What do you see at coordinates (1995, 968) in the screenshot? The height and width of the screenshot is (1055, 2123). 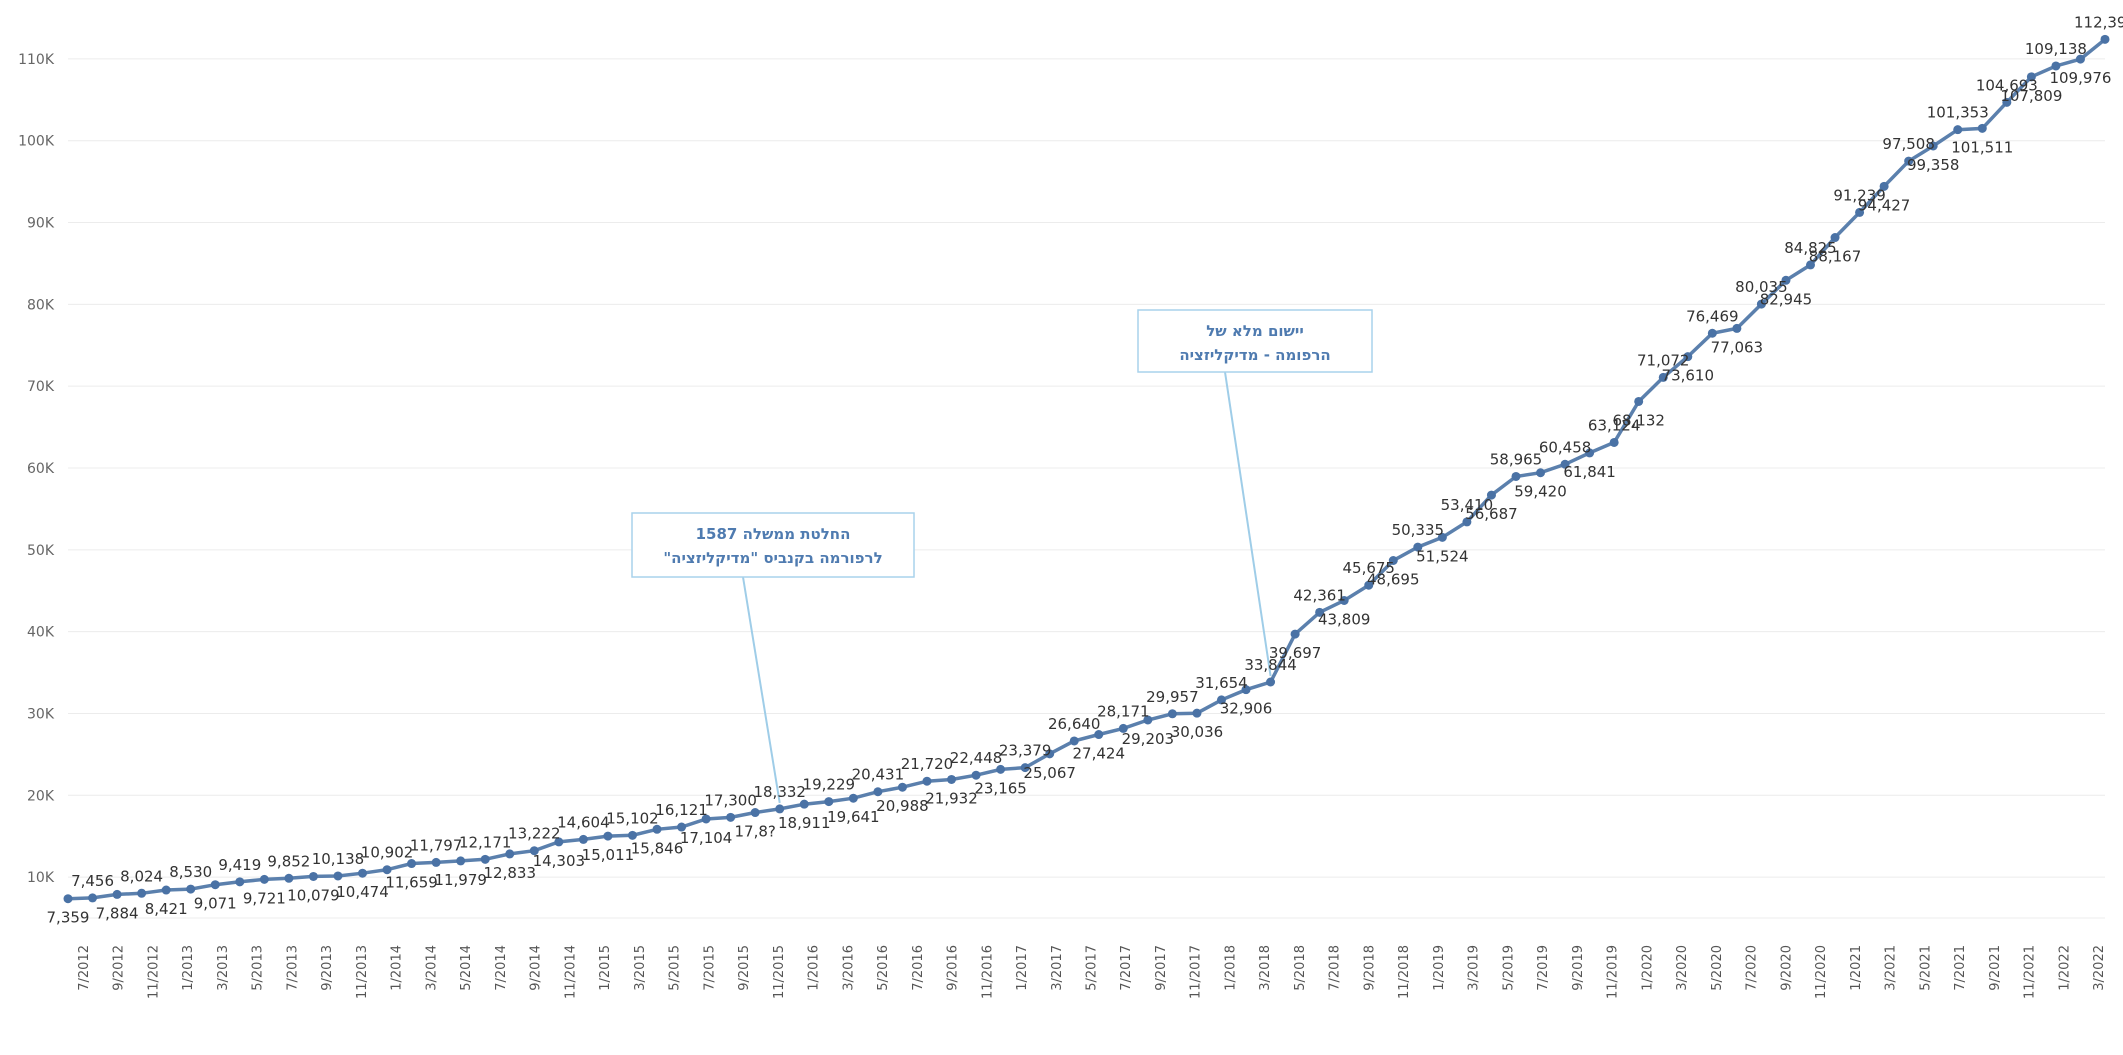 I see `x-tick-label: 9/2021` at bounding box center [1995, 968].